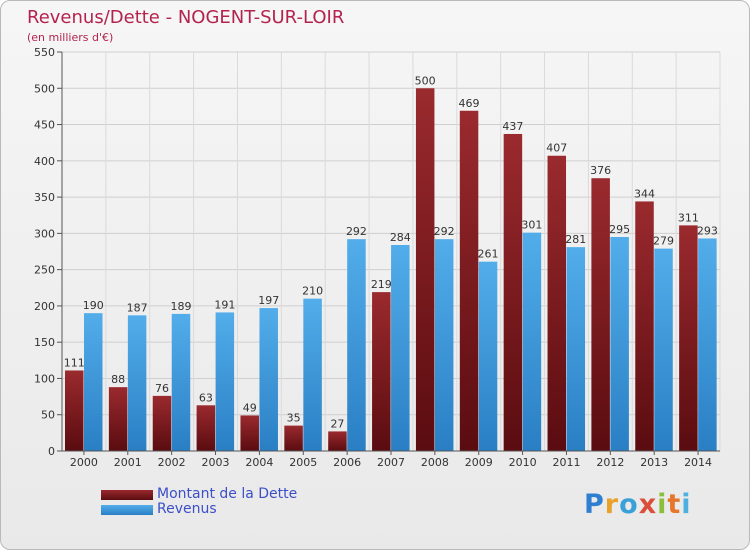 This screenshot has height=551, width=750. I want to click on data-label-revenue: 210, so click(312, 291).